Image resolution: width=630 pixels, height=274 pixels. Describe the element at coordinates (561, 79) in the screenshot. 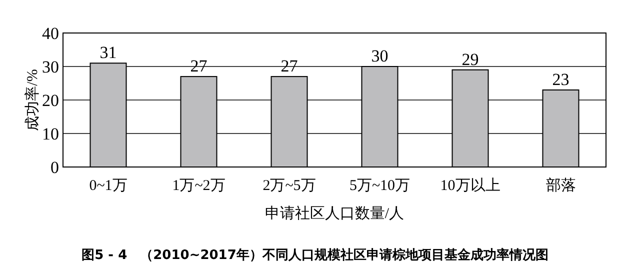

I see `data-label: 23` at that location.